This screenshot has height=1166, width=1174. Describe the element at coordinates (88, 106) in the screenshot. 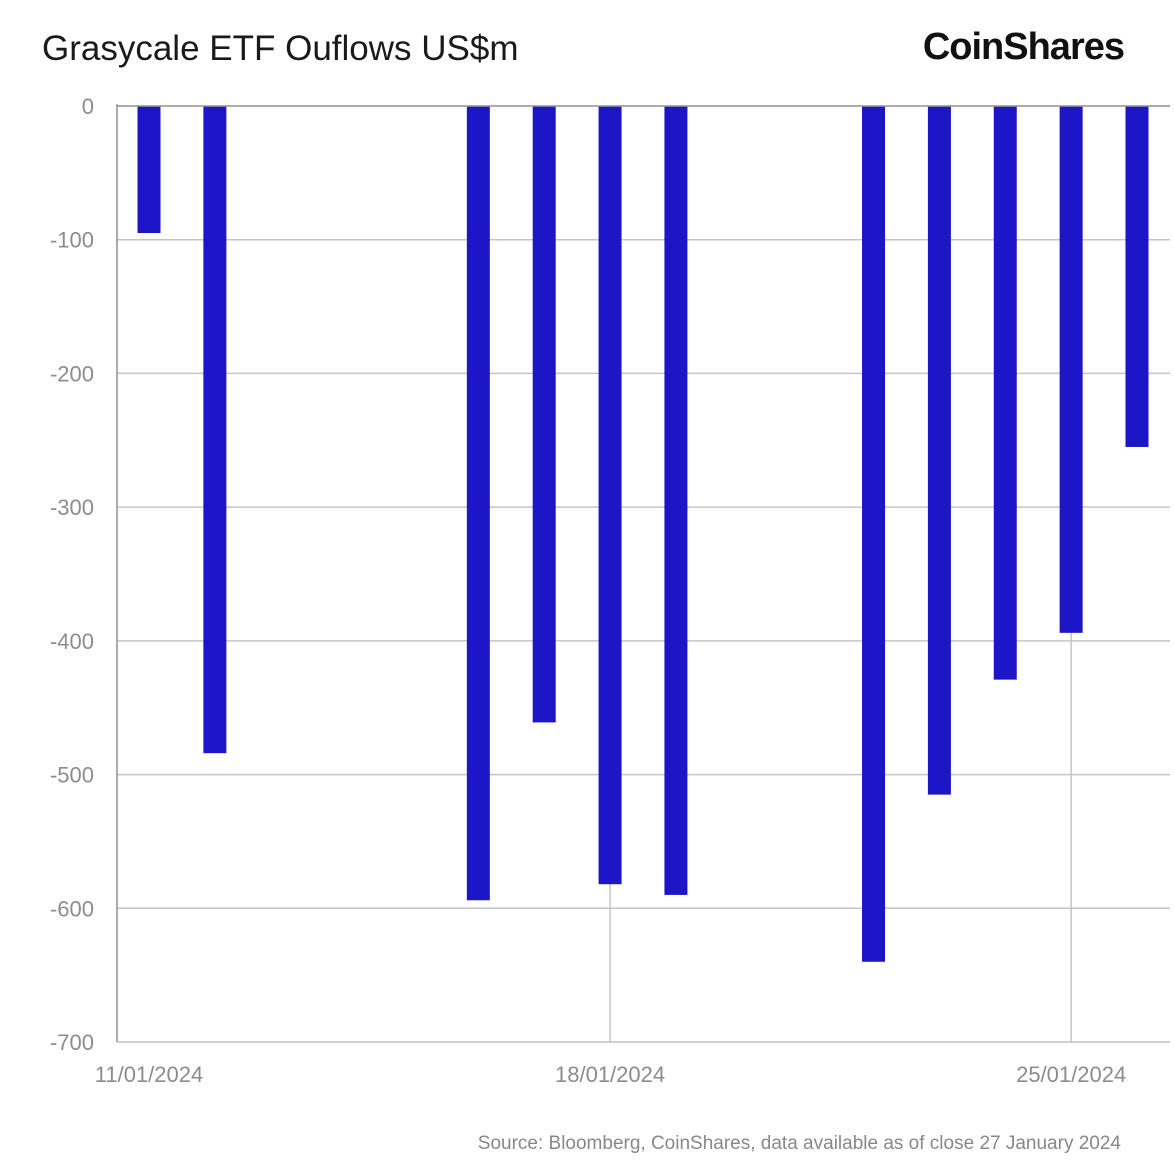

I see `y-tick-label: 0` at that location.